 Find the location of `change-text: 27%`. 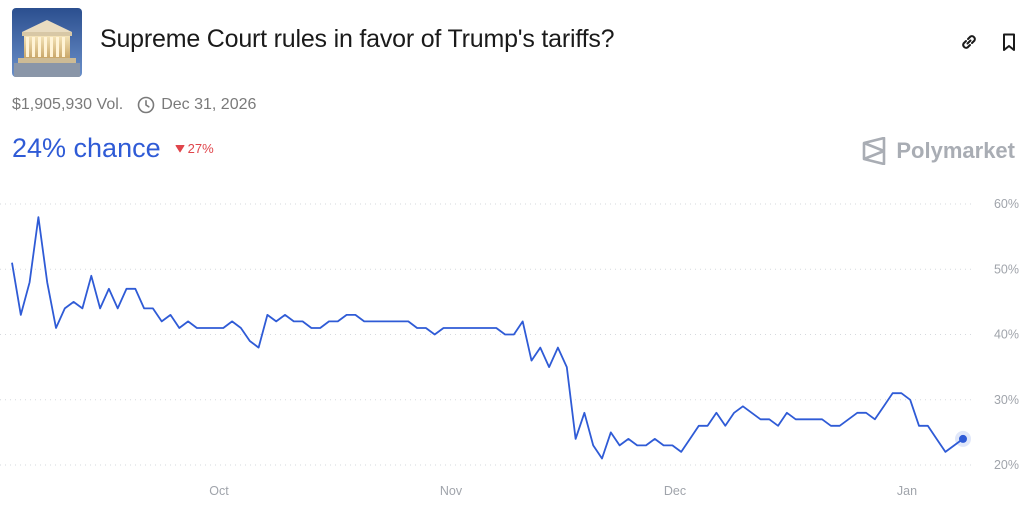

change-text: 27% is located at coordinates (200, 148).